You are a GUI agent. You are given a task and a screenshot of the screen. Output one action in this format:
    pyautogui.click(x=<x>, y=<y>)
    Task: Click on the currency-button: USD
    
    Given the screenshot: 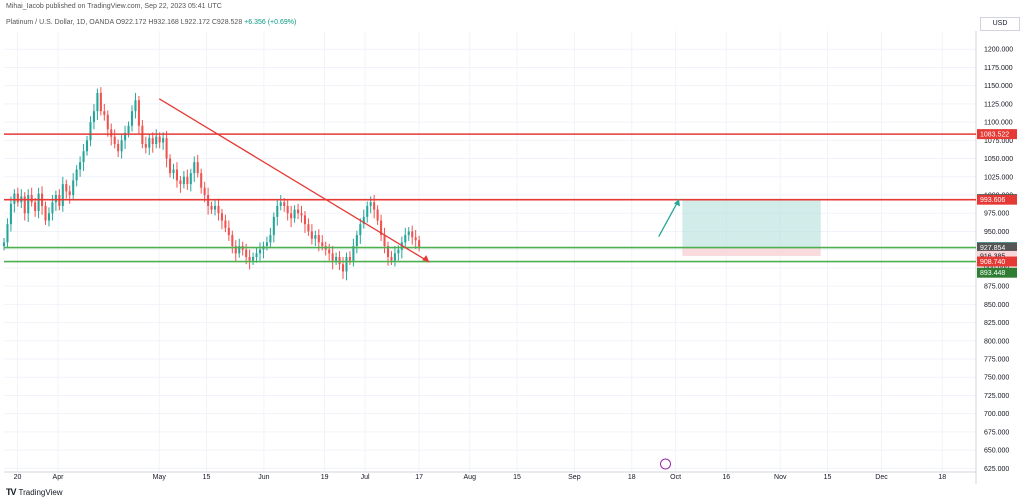 What is the action you would take?
    pyautogui.click(x=1000, y=24)
    